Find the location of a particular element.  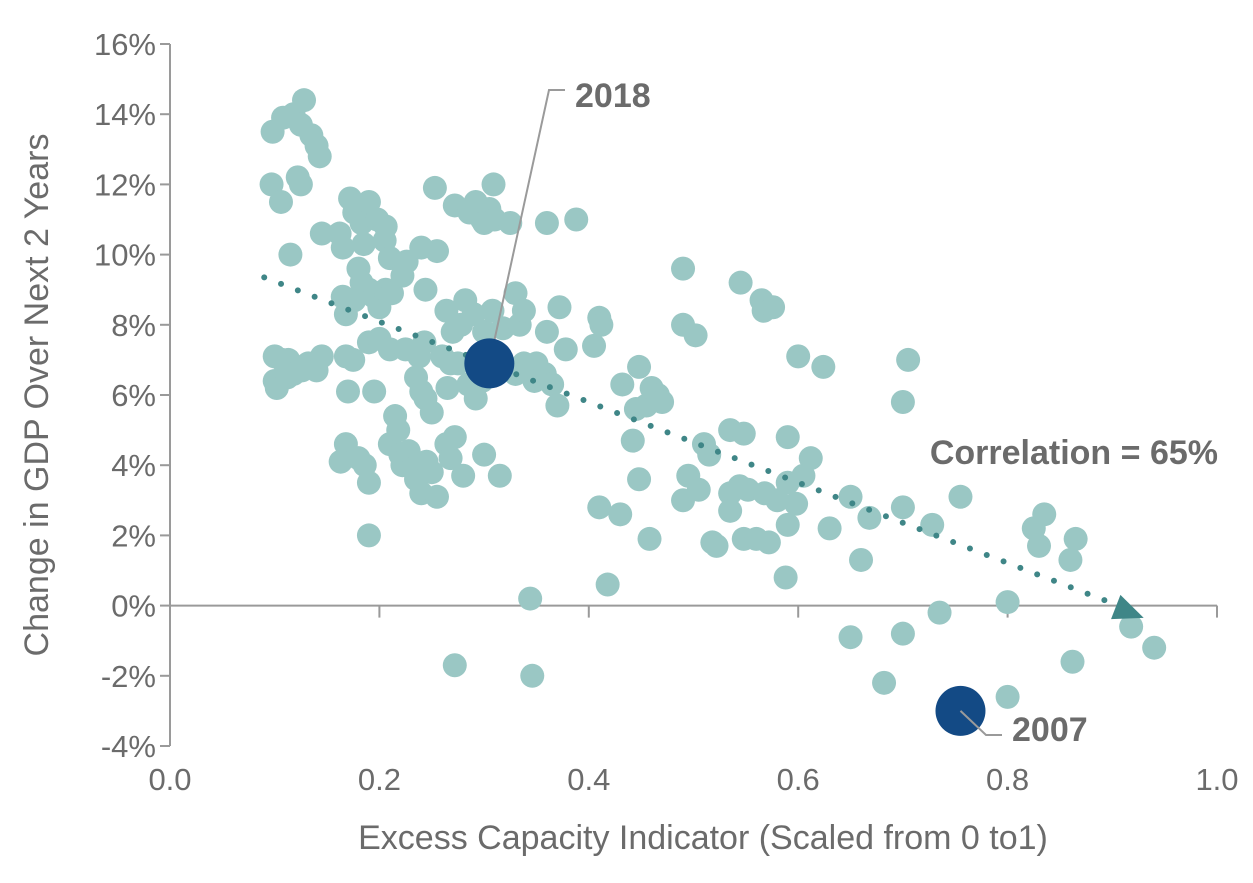

y-tick-label: 6% is located at coordinates (133, 395).